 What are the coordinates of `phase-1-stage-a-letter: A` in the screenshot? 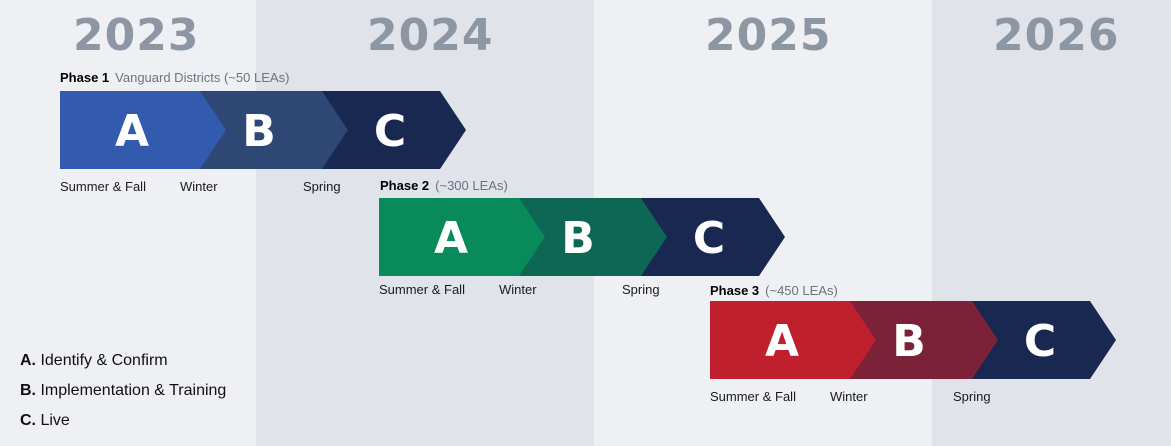 It's located at (132, 131).